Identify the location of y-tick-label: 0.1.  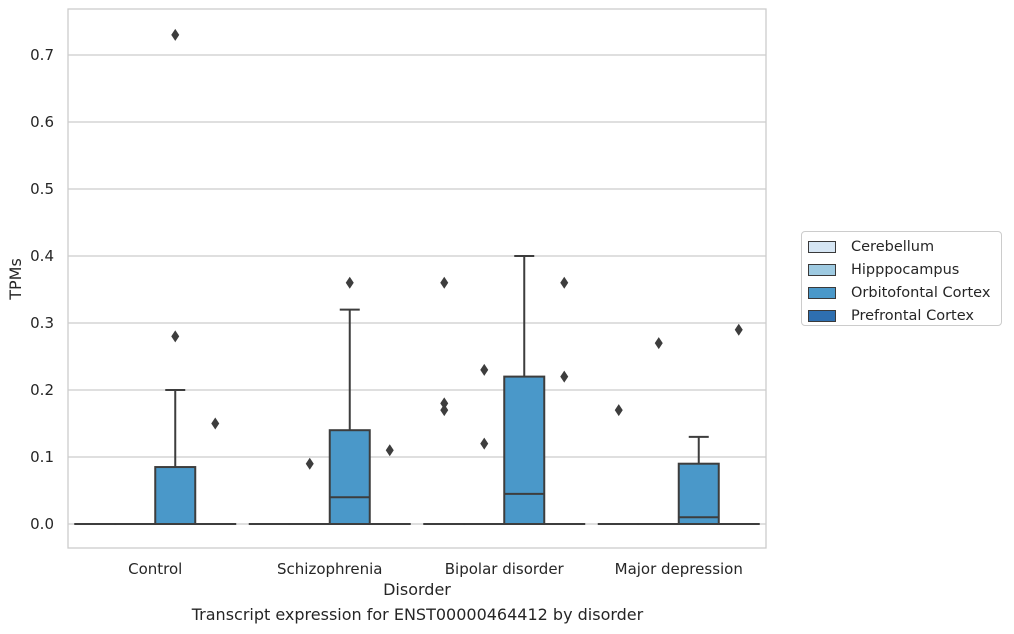
(42, 457).